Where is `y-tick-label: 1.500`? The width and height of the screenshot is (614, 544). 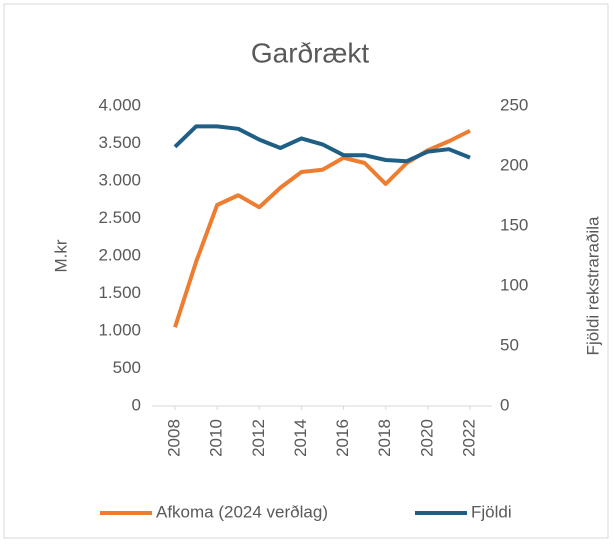
y-tick-label: 1.500 is located at coordinates (119, 292).